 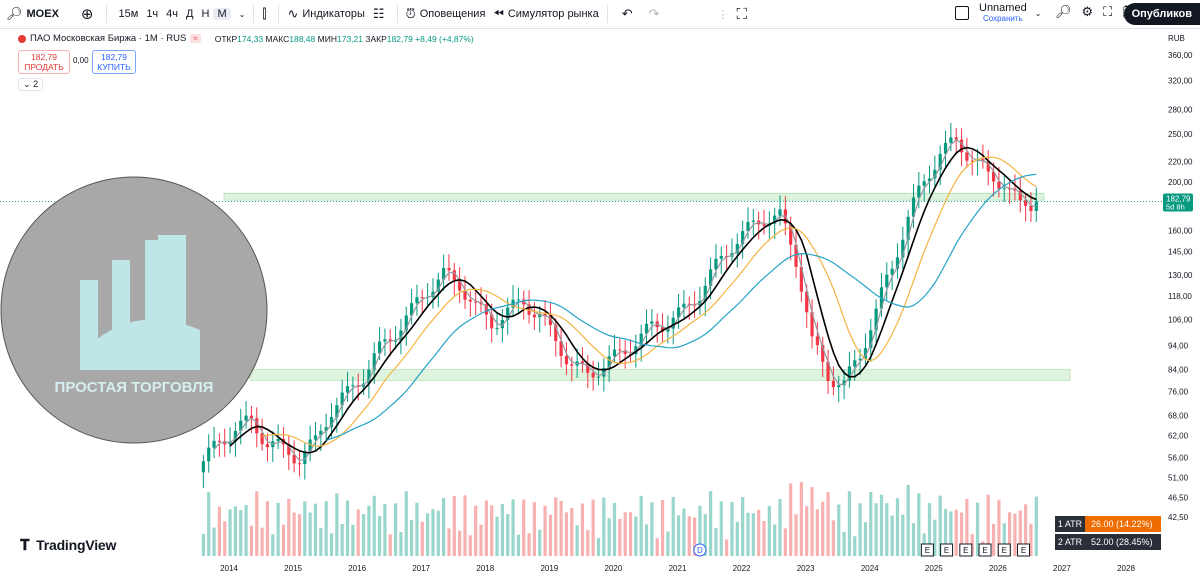 What do you see at coordinates (446, 14) in the screenshot?
I see `alerts-button: ⏰︎ Оповещения` at bounding box center [446, 14].